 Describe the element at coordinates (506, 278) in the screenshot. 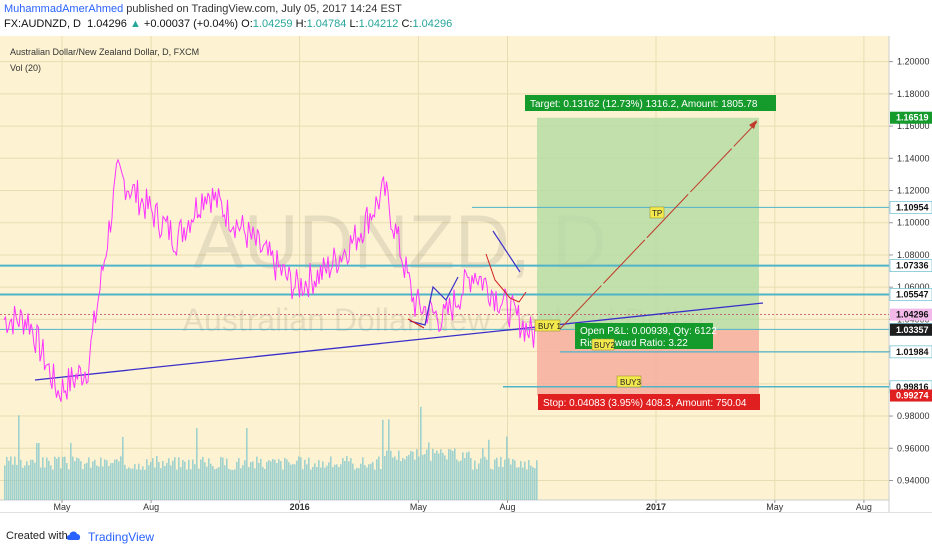

I see `pattern-zigzag-red` at that location.